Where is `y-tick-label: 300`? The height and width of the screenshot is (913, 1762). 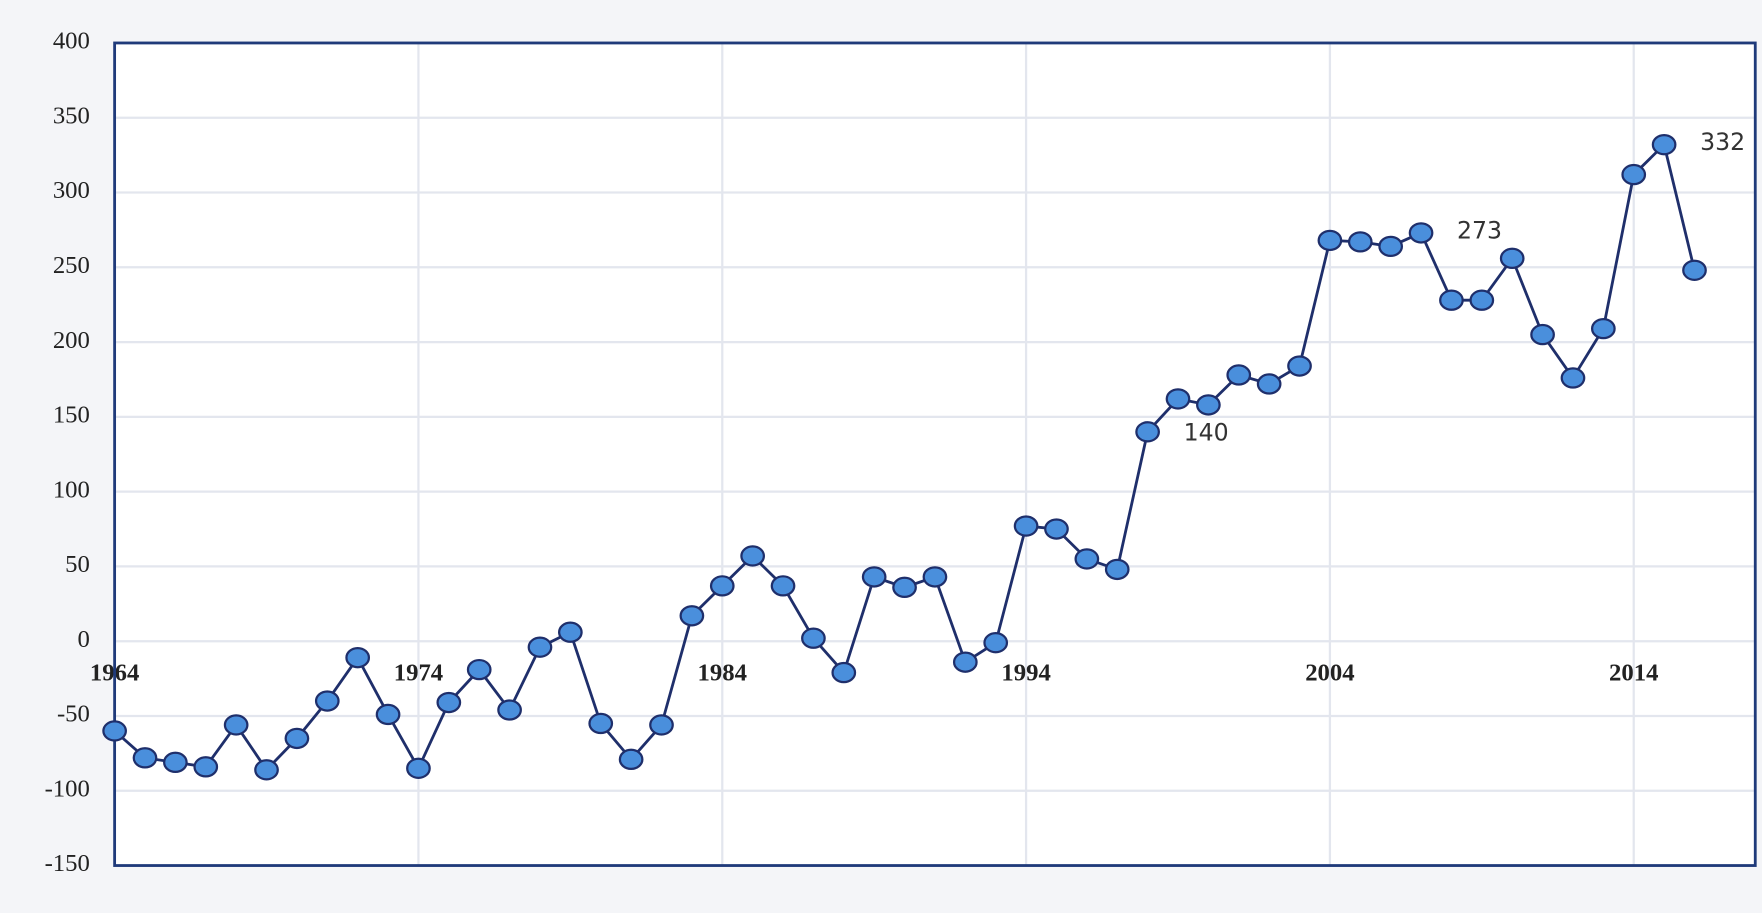 y-tick-label: 300 is located at coordinates (71, 190).